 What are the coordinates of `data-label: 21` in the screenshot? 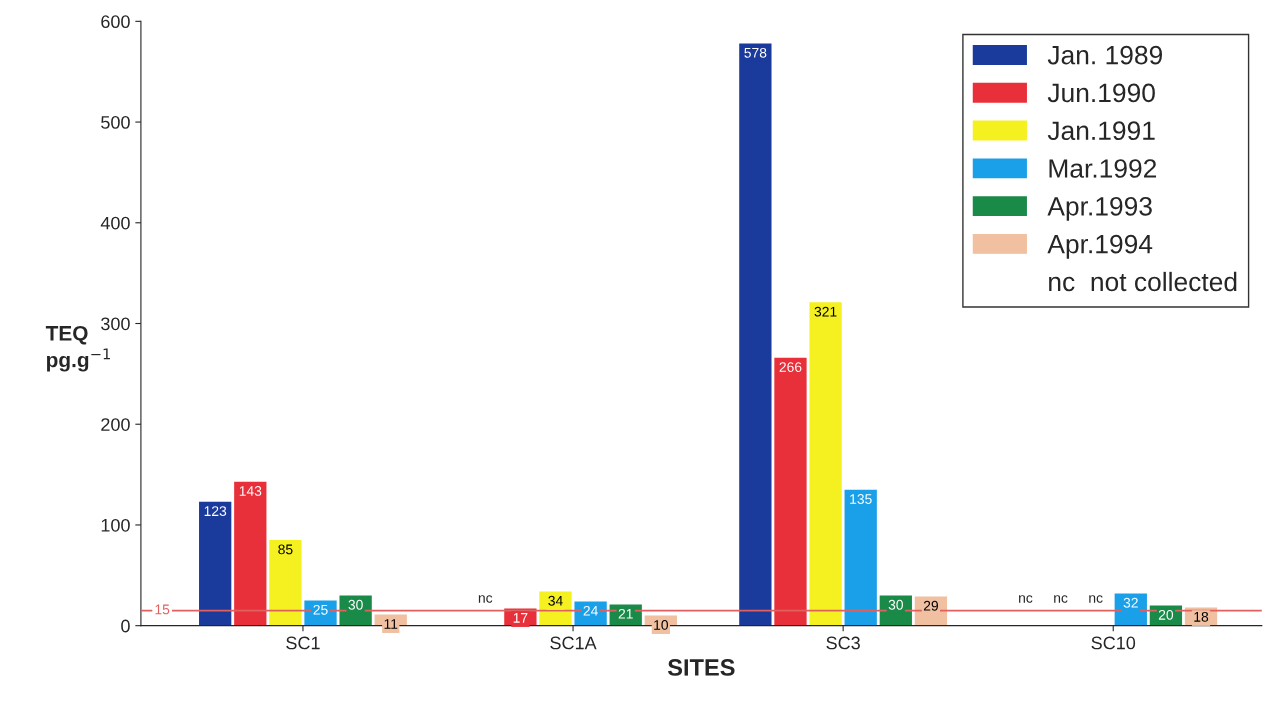 It's located at (625, 613).